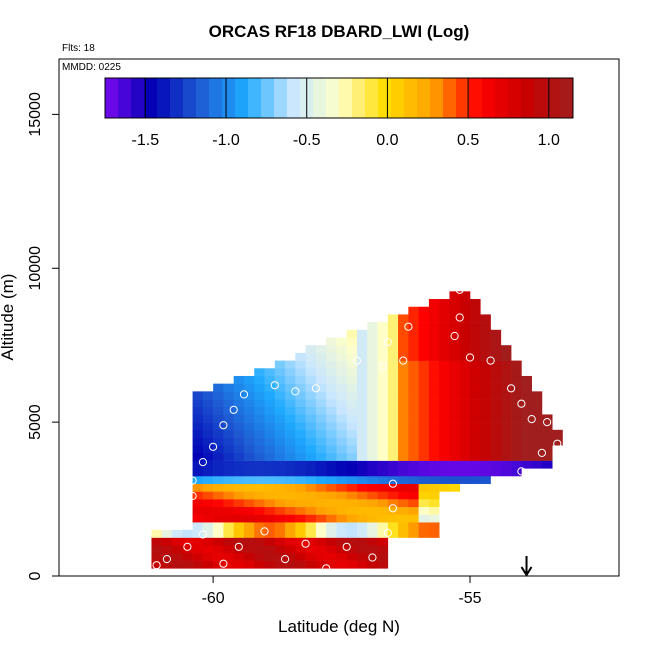  Describe the element at coordinates (526, 571) in the screenshot. I see `marker-head` at that location.